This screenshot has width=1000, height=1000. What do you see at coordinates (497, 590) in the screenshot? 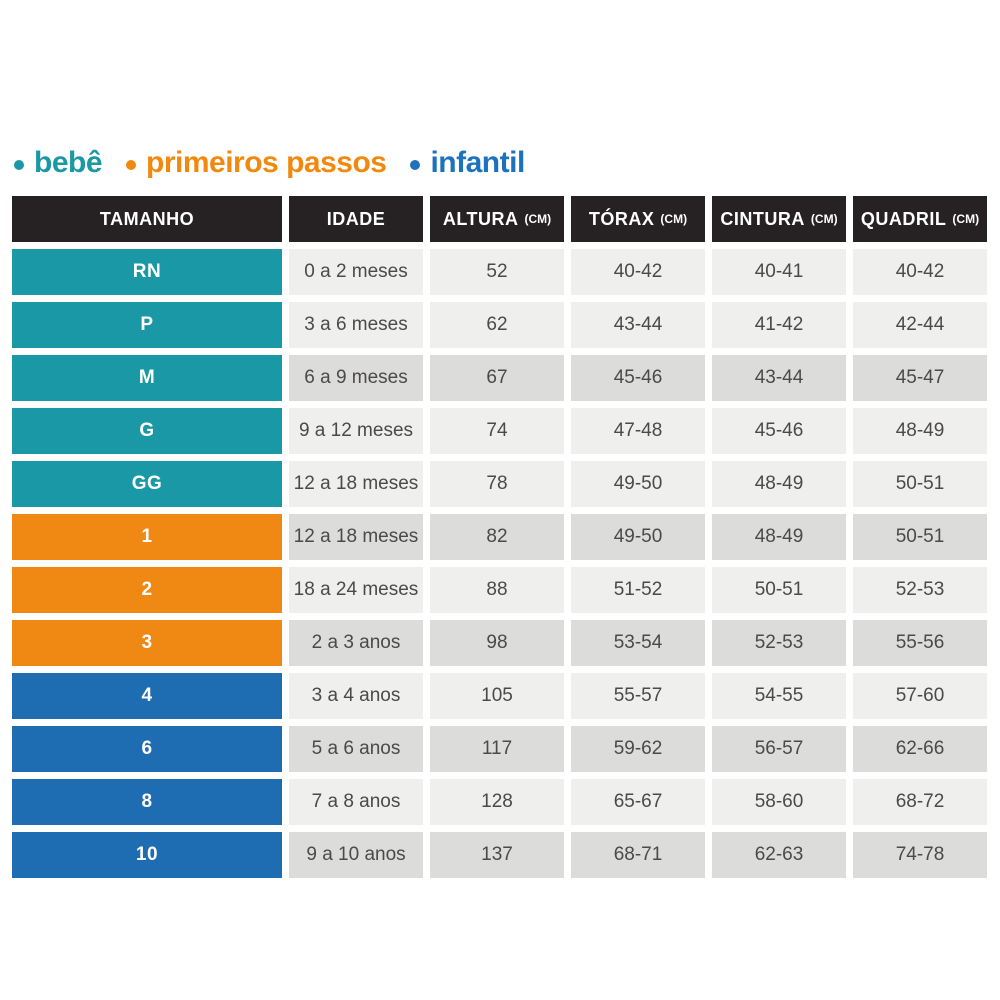
I see `height-cell: 88` at bounding box center [497, 590].